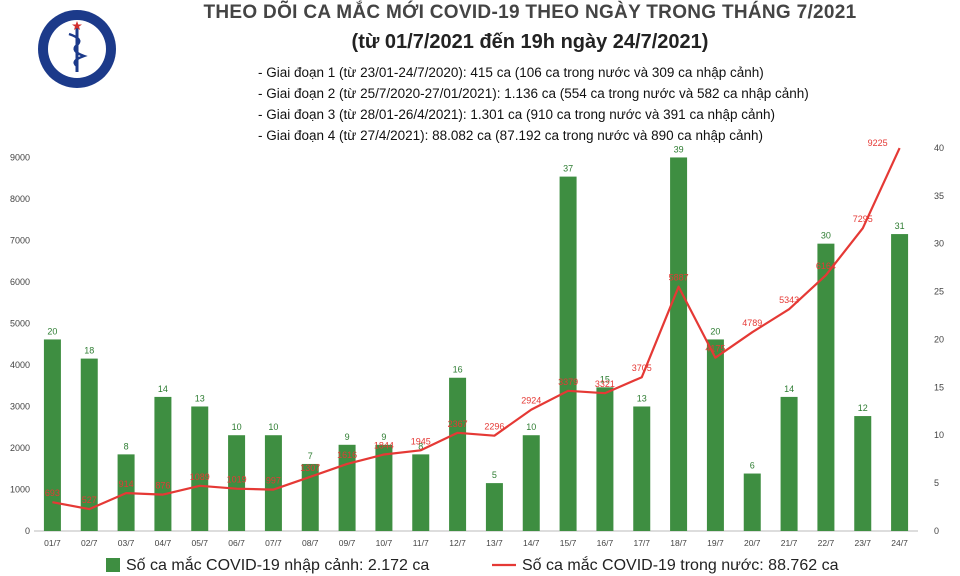 This screenshot has height=576, width=960. Describe the element at coordinates (20, 199) in the screenshot. I see `y-left-tick-label: 8000` at that location.